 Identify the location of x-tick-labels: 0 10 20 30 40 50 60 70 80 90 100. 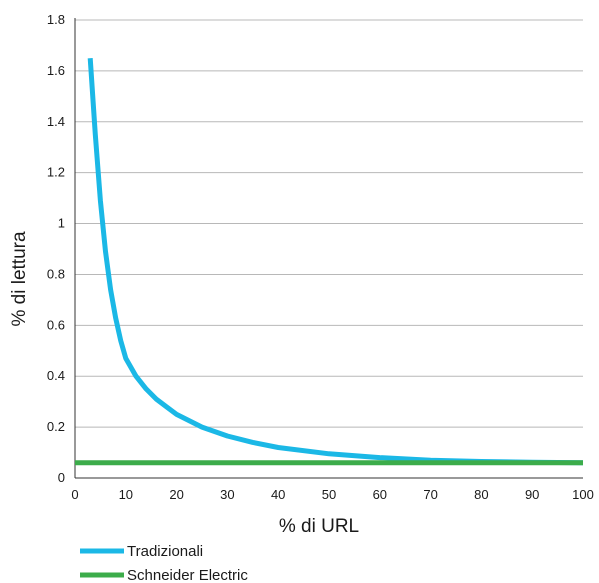
(332, 494).